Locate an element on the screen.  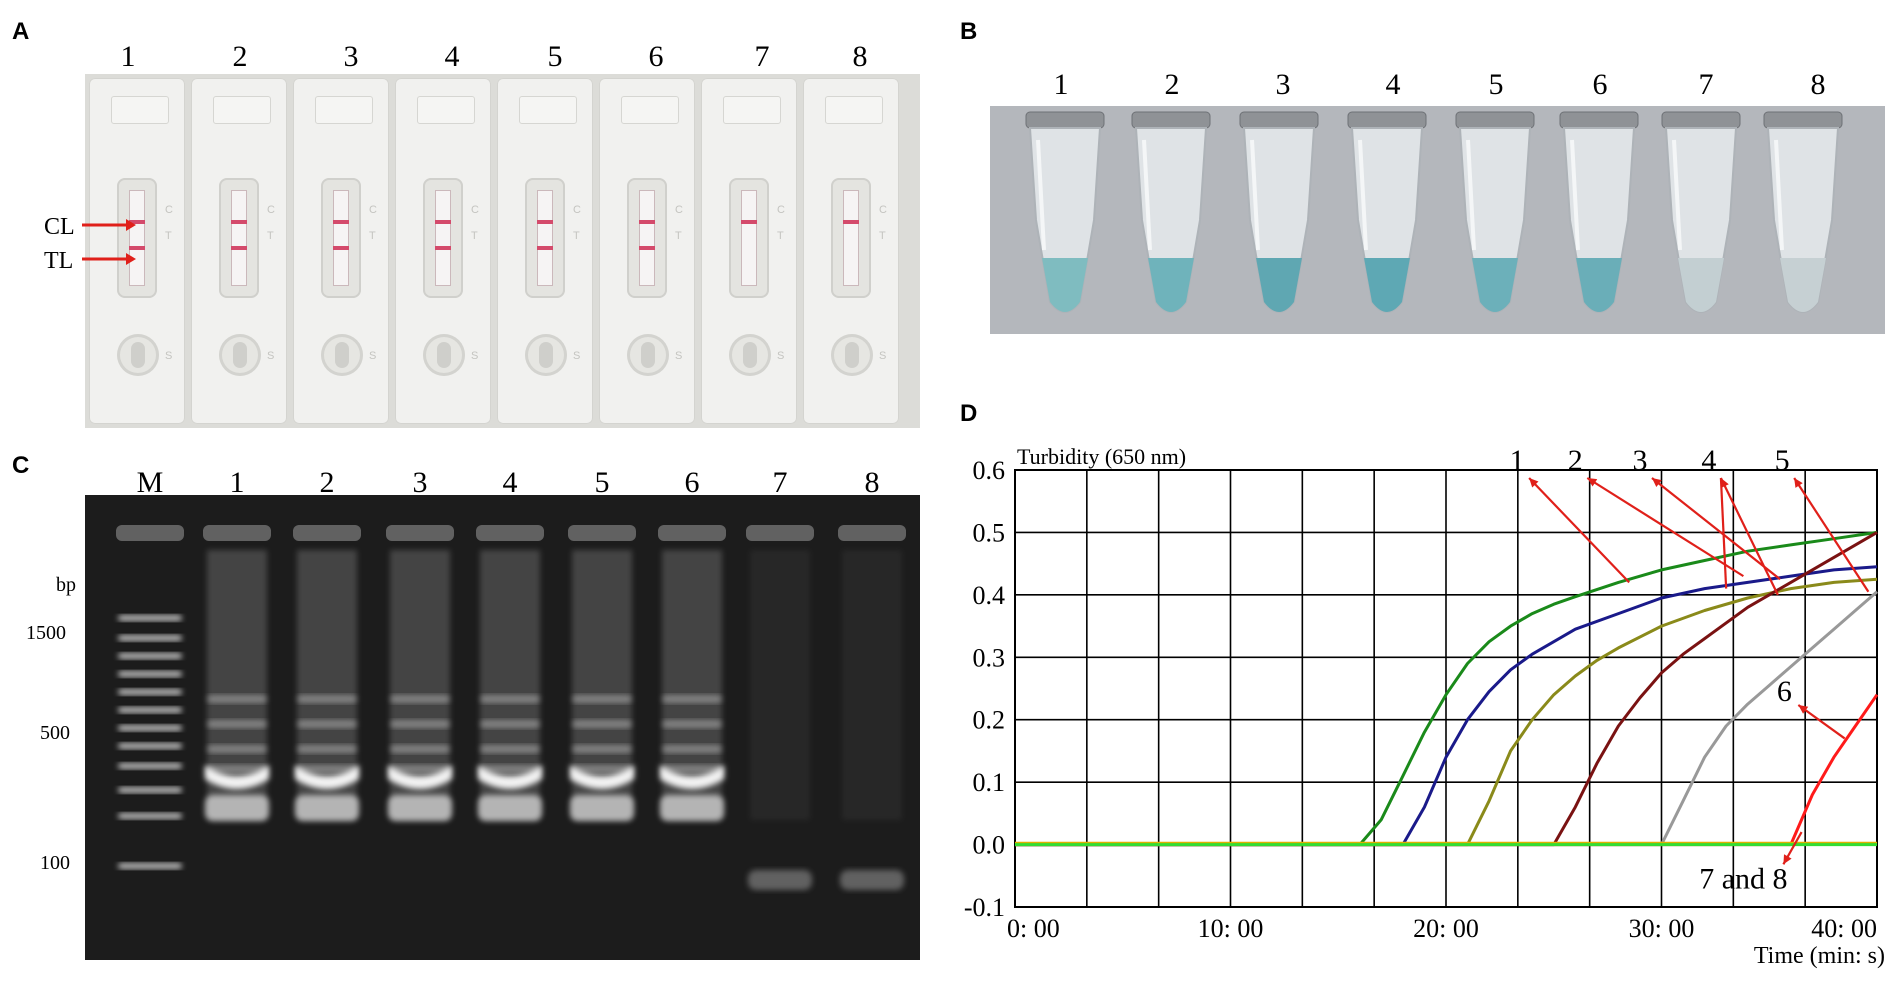
panel-a-lane-number: 8 is located at coordinates (860, 56).